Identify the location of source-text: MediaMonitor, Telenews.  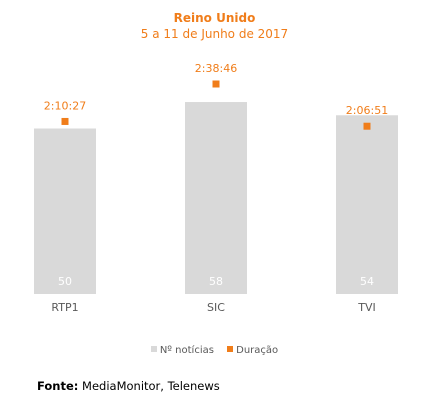
(151, 386).